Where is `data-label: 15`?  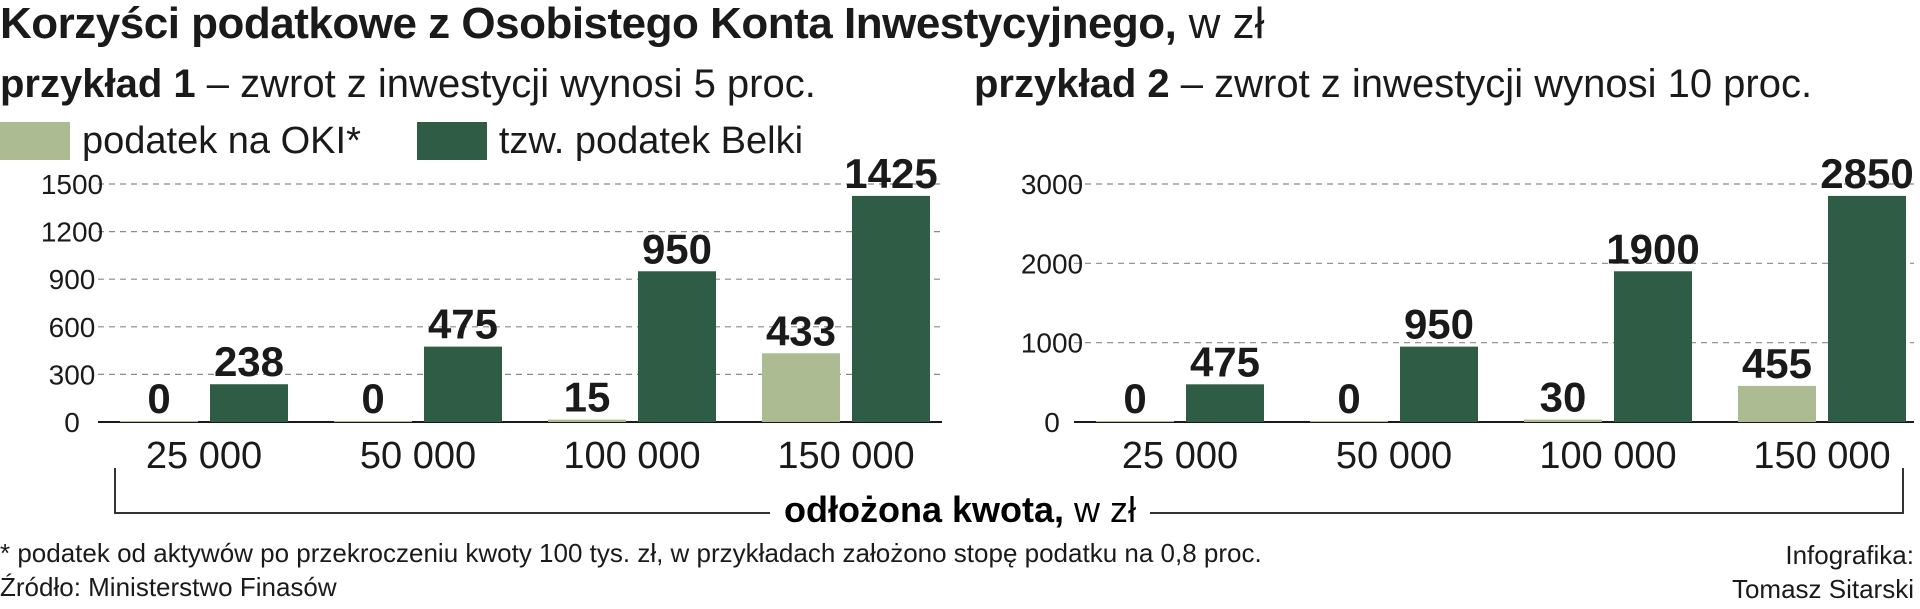 data-label: 15 is located at coordinates (587, 397).